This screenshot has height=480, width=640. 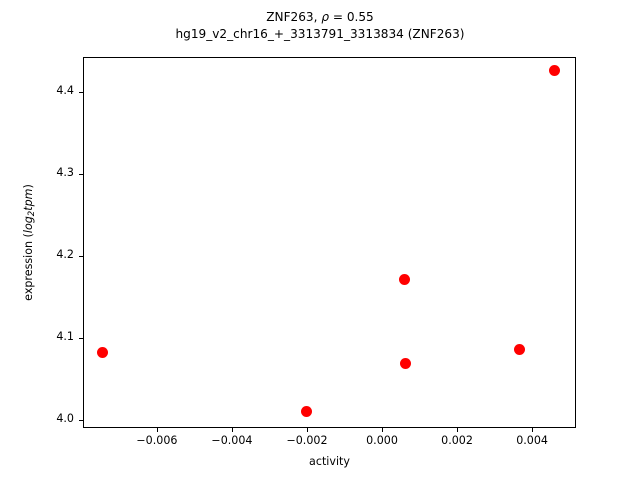 I want to click on ylabel-suffix: ), so click(x=28, y=186).